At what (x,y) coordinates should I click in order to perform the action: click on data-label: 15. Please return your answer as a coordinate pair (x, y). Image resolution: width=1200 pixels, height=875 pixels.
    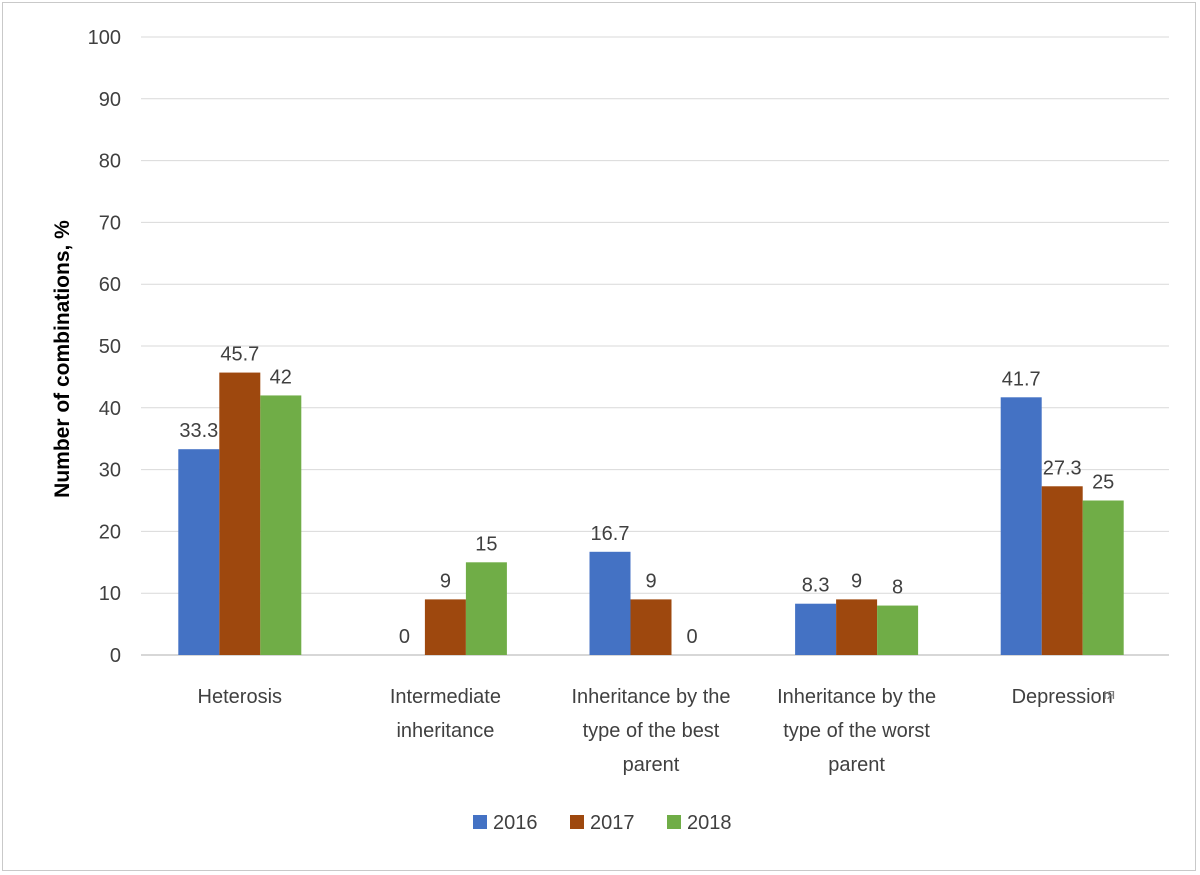
    Looking at the image, I should click on (486, 544).